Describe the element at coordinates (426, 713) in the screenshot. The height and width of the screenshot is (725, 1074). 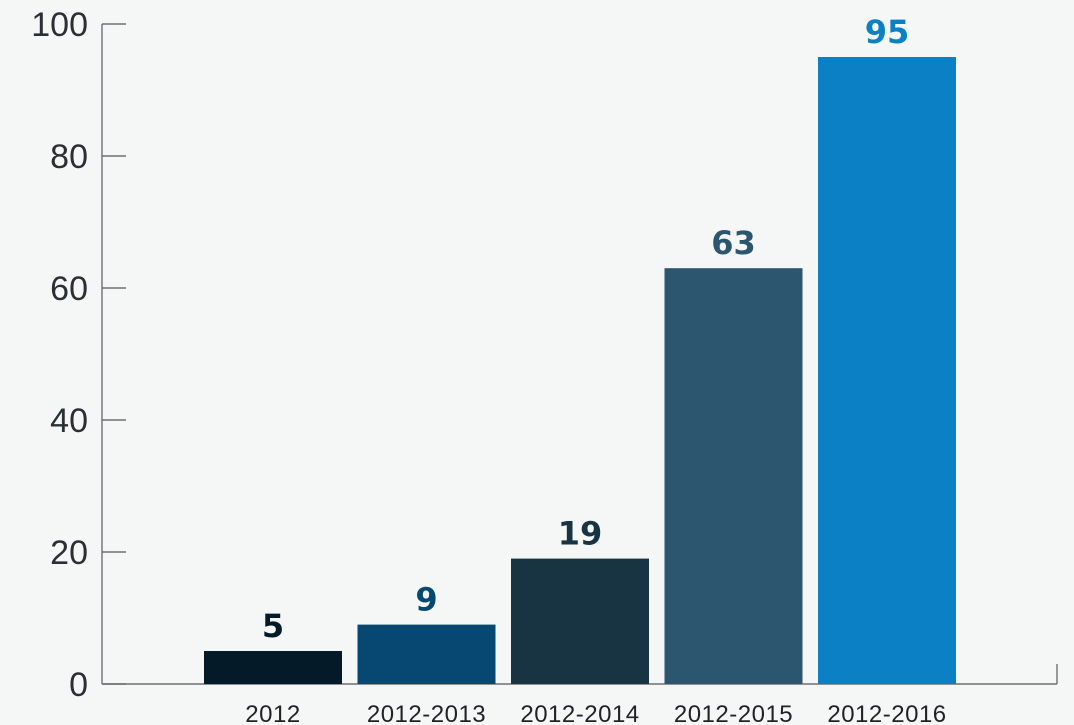
I see `x-tick-label: 2012-2013` at that location.